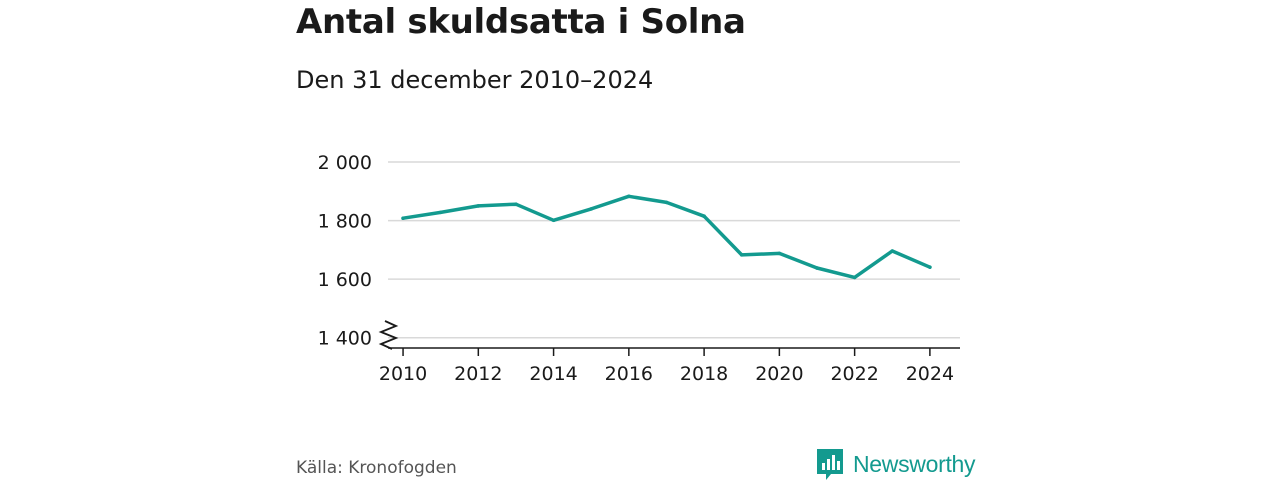 The width and height of the screenshot is (1280, 481). What do you see at coordinates (704, 374) in the screenshot?
I see `x-tick-label: 2018` at bounding box center [704, 374].